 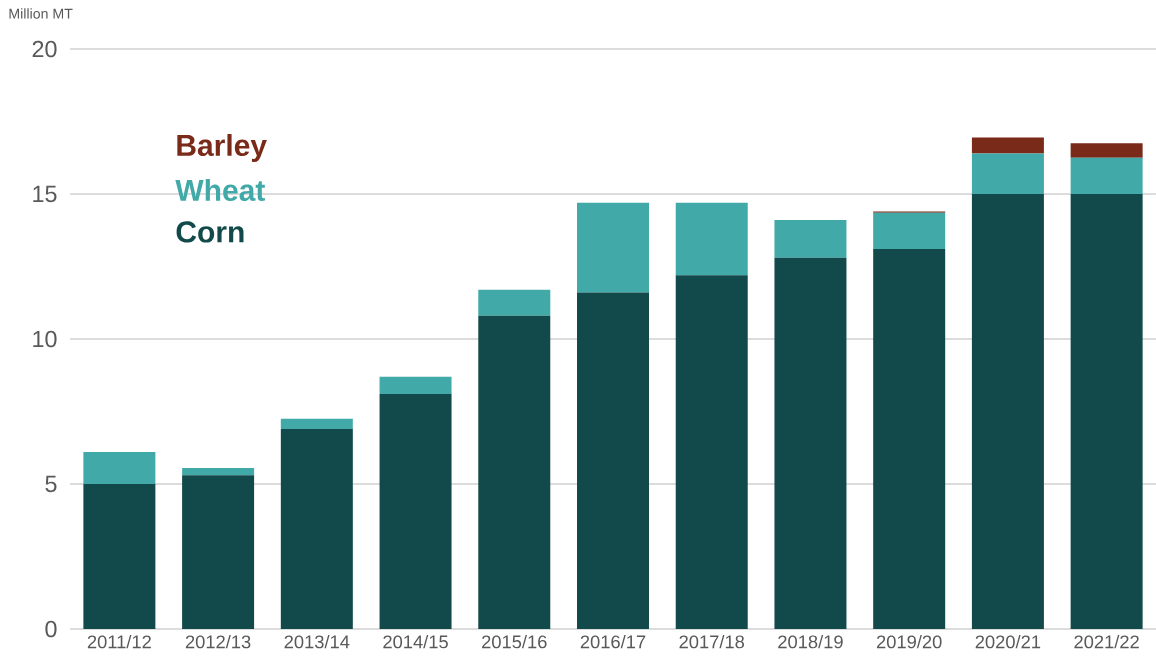 I want to click on y-tick-label: 5, so click(x=51, y=484).